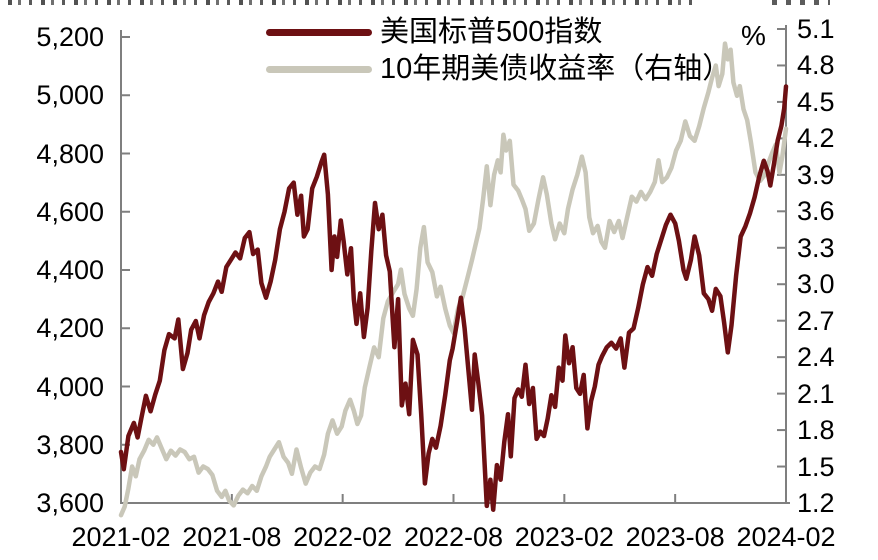  What do you see at coordinates (343, 537) in the screenshot?
I see `x-axis-tick-label: 2022-02` at bounding box center [343, 537].